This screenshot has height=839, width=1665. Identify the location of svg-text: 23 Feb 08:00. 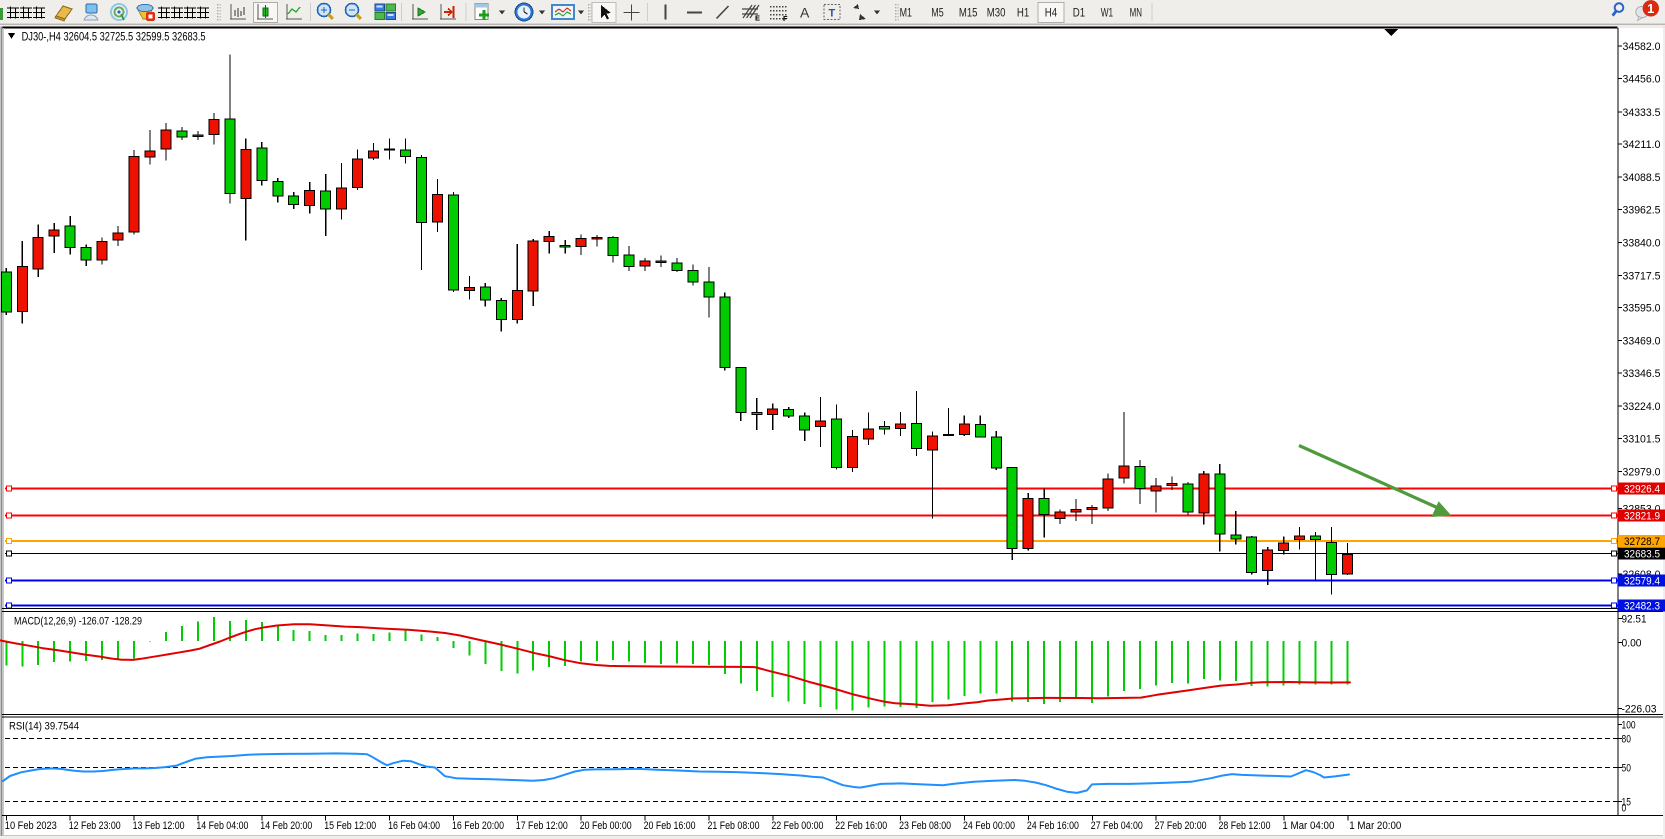
(925, 826).